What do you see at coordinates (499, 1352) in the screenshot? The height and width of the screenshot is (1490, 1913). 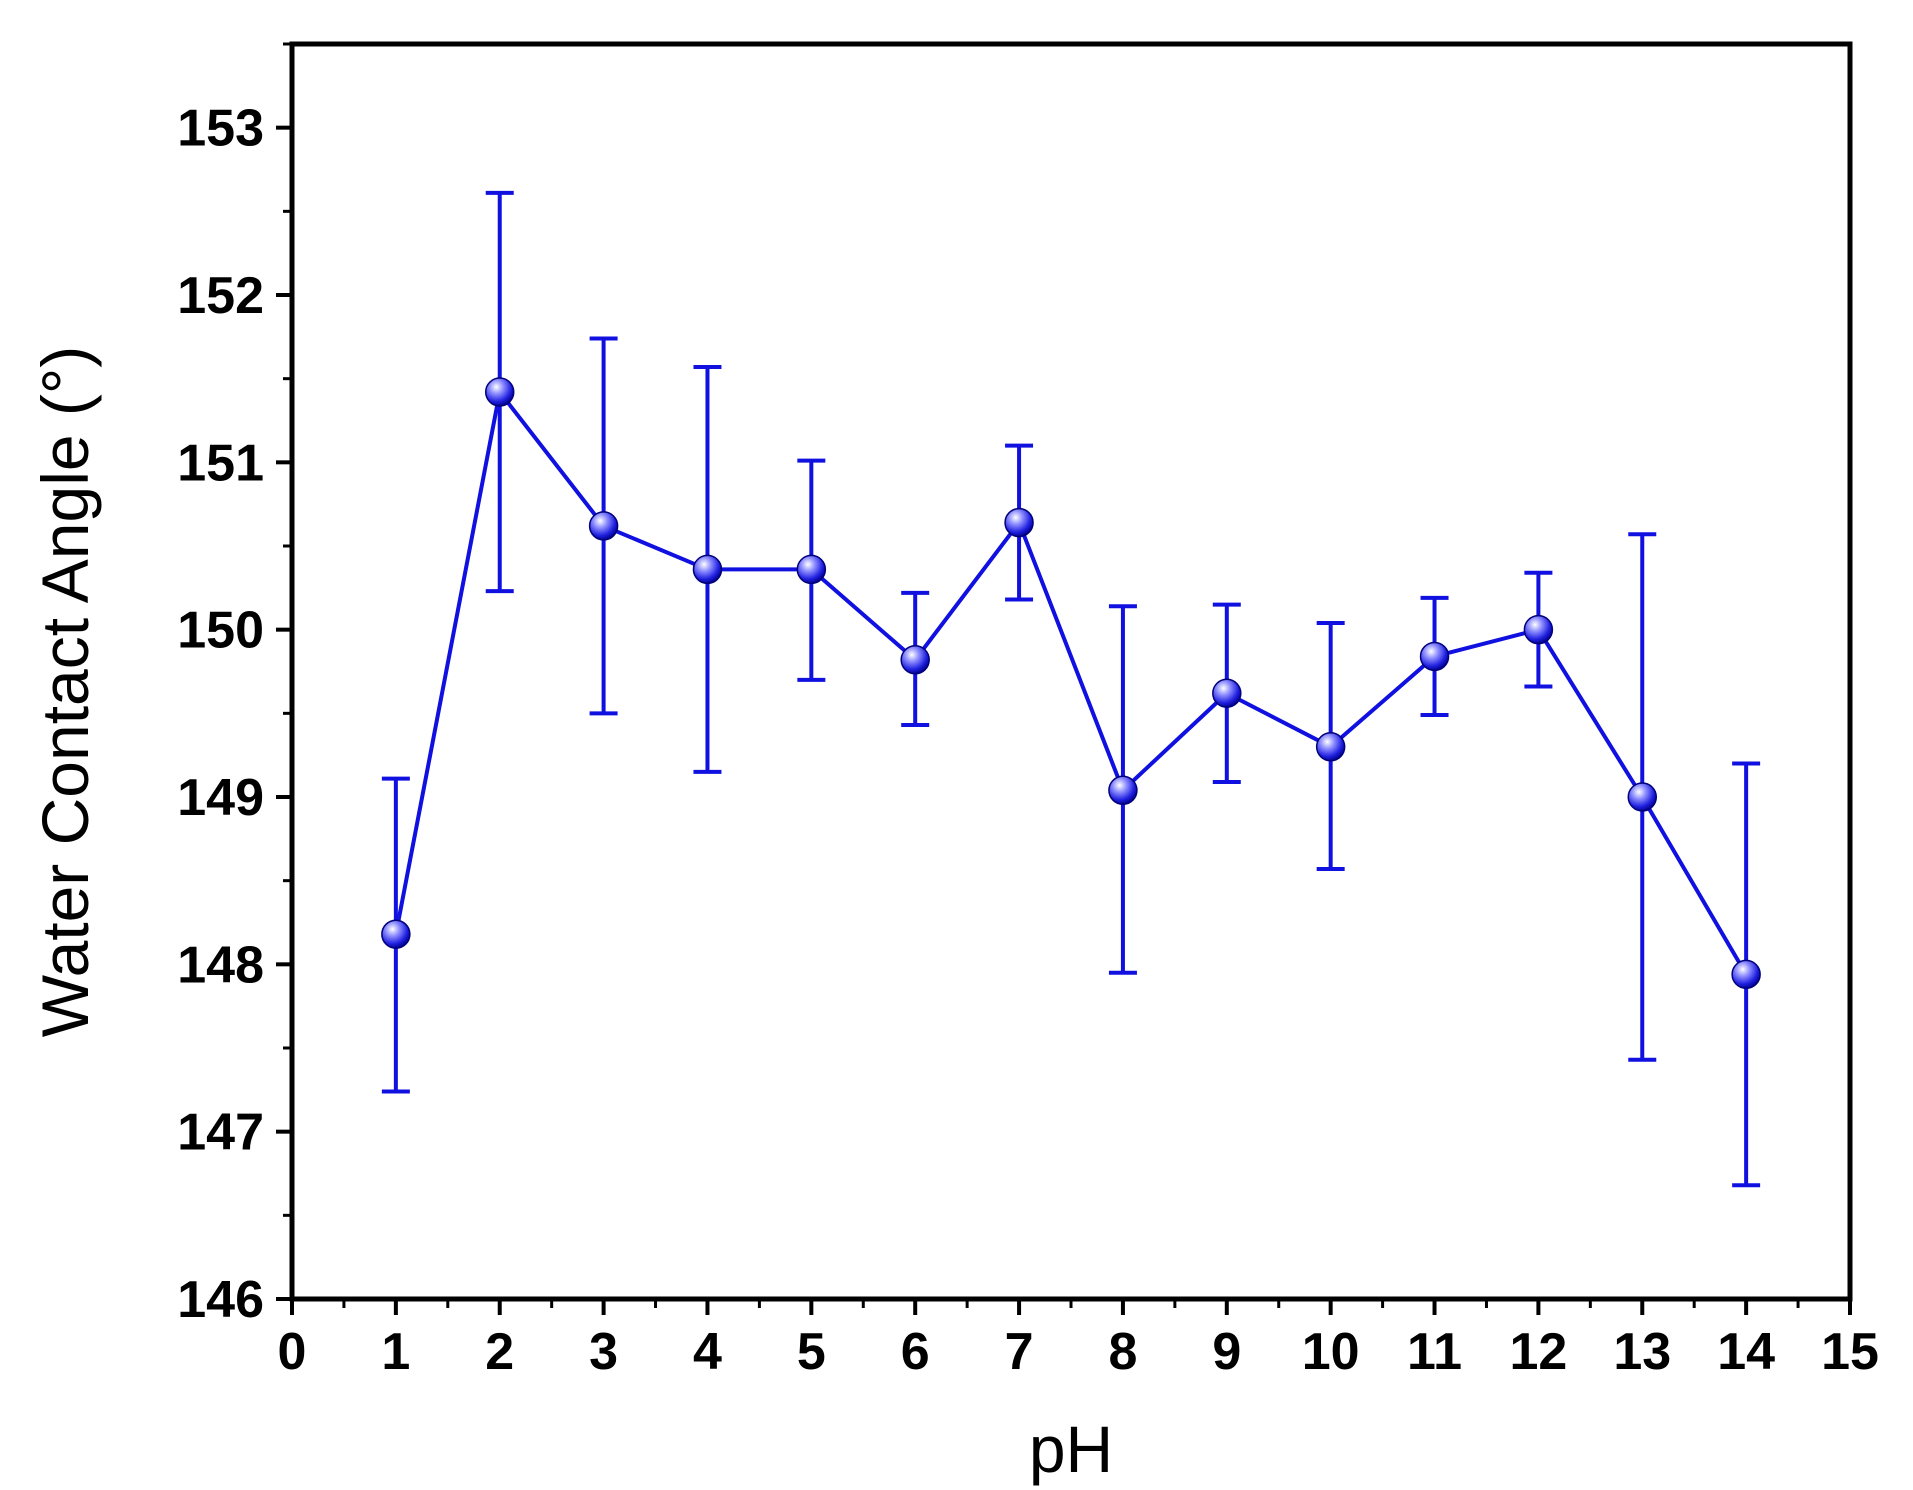 I see `x-tick-label: 2` at bounding box center [499, 1352].